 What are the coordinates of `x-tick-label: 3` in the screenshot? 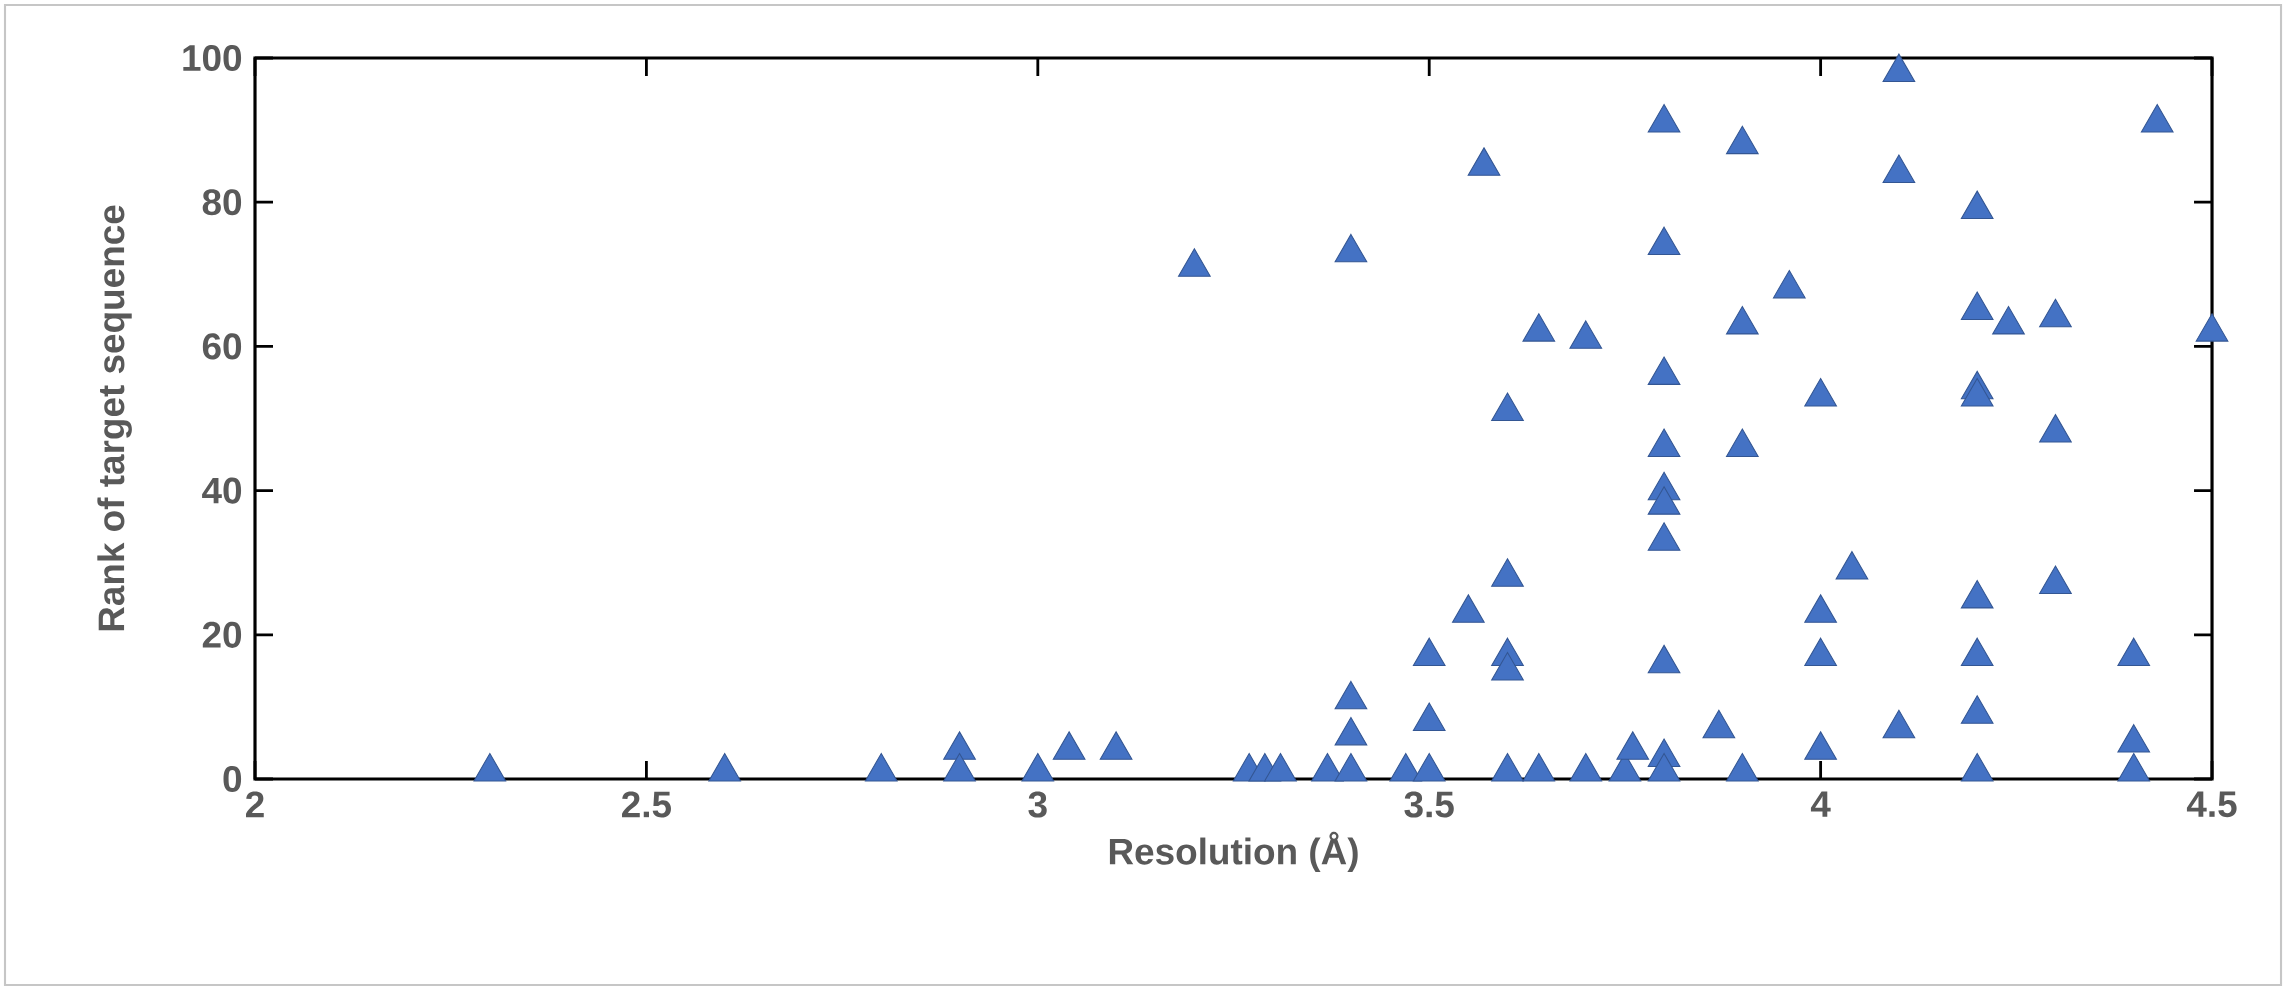 It's located at (1037, 804).